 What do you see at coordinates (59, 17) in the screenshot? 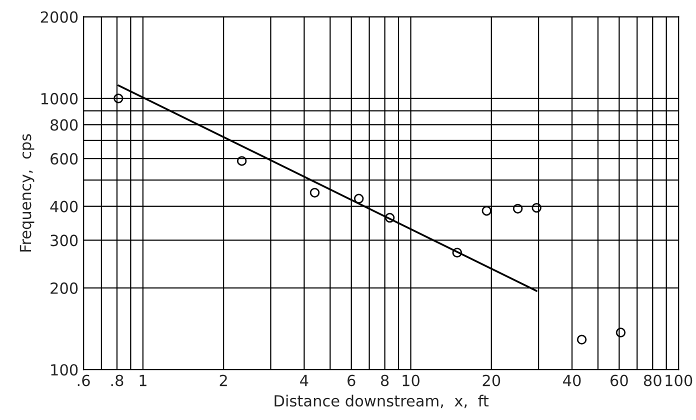
I see `y-tick-label: 2000` at bounding box center [59, 17].